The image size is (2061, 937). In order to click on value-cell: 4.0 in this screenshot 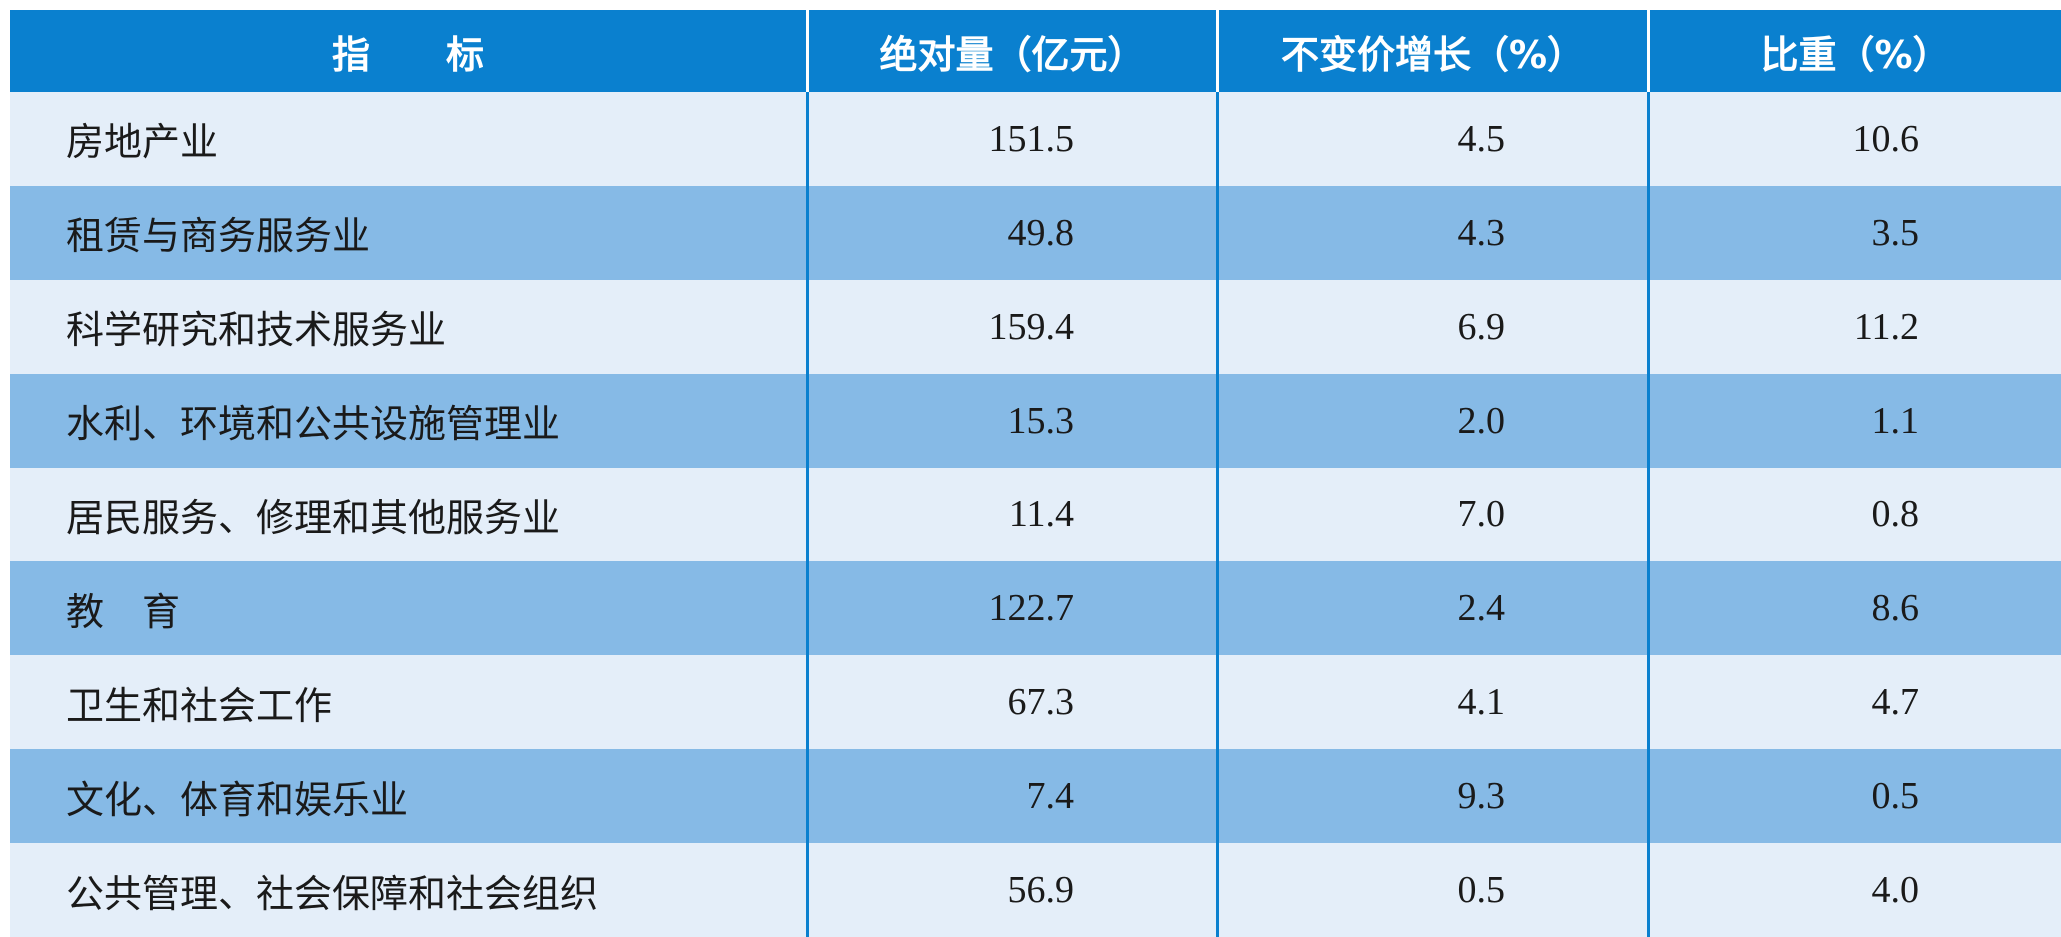, I will do `click(1854, 890)`.